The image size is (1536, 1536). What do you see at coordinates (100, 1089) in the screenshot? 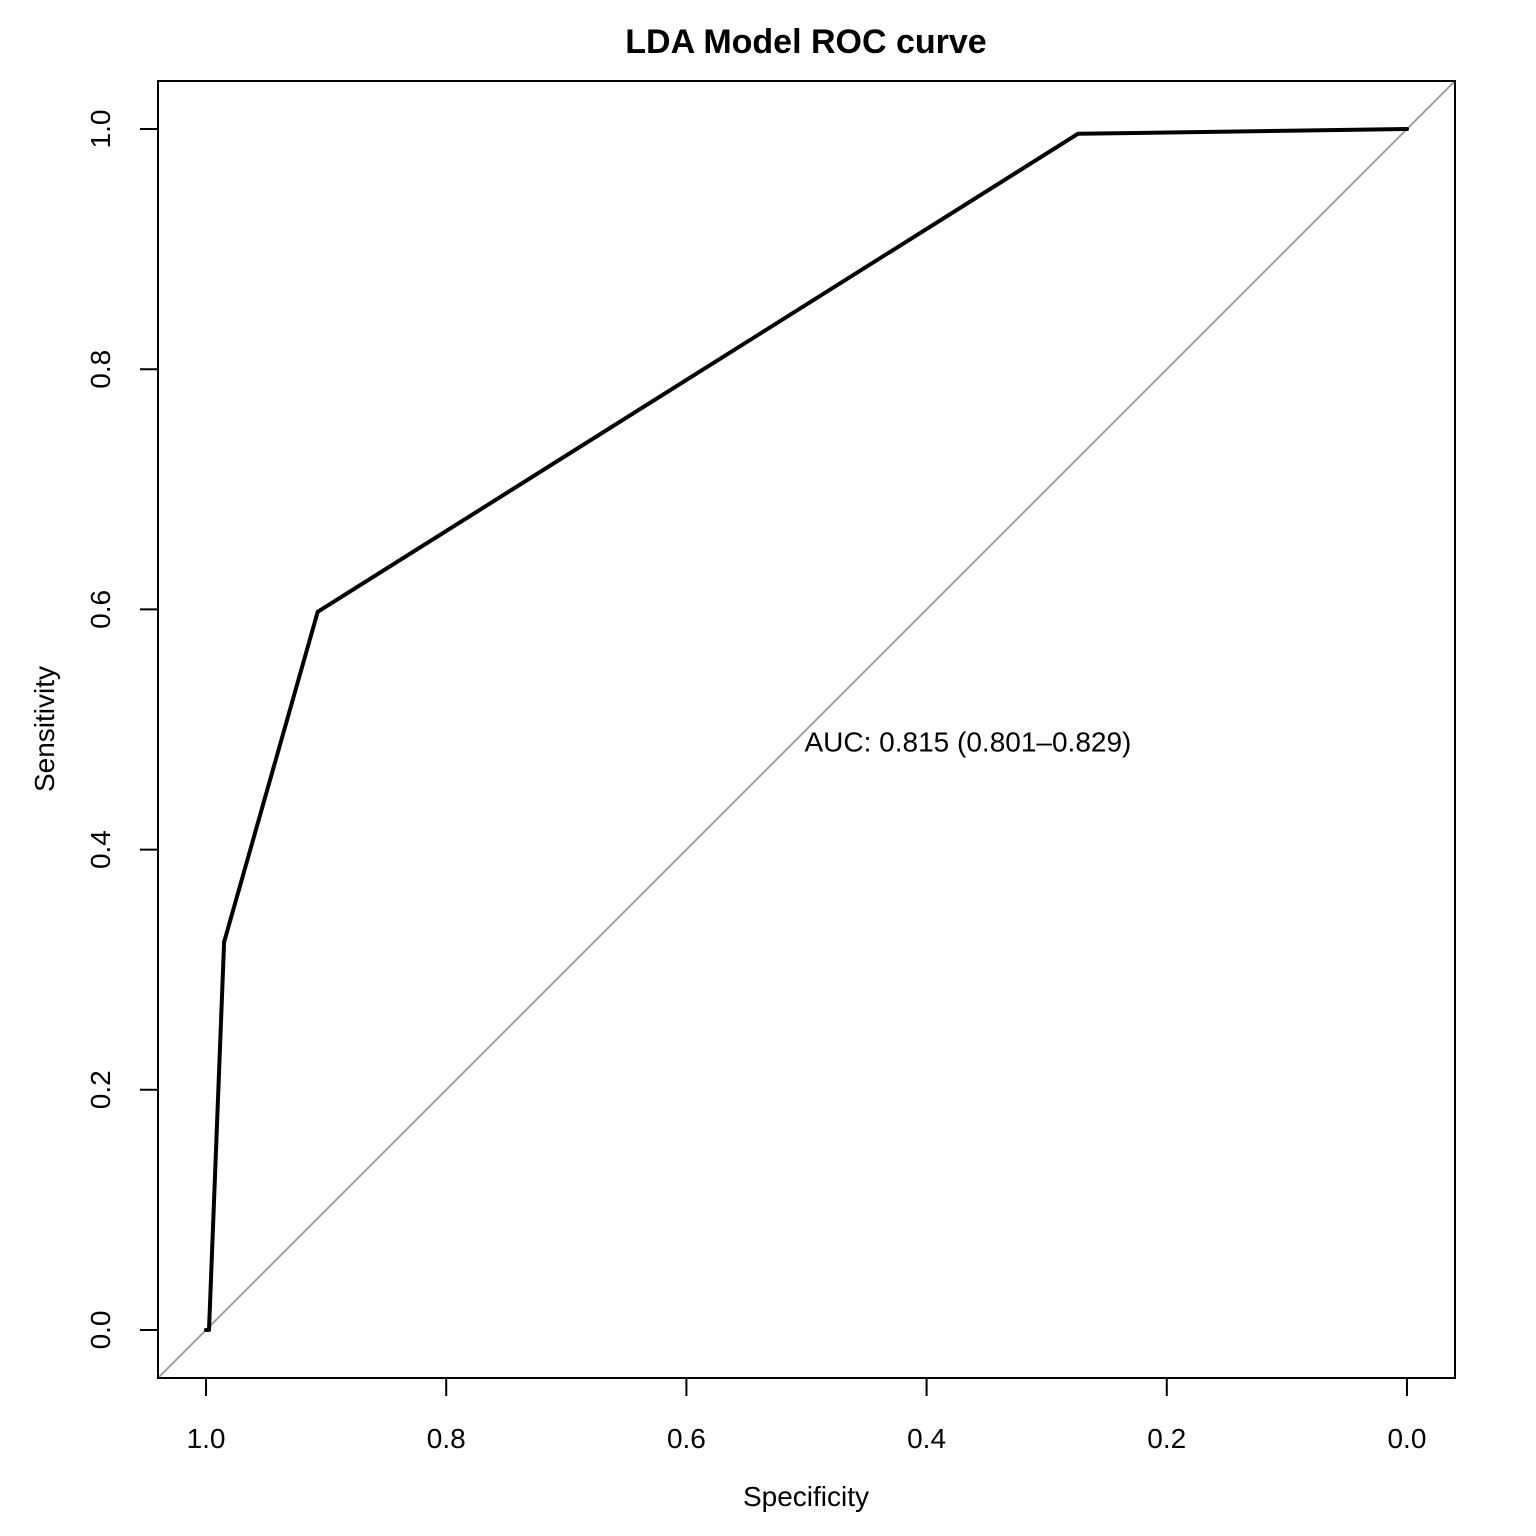
I see `y-tick-label: 0.2` at bounding box center [100, 1089].